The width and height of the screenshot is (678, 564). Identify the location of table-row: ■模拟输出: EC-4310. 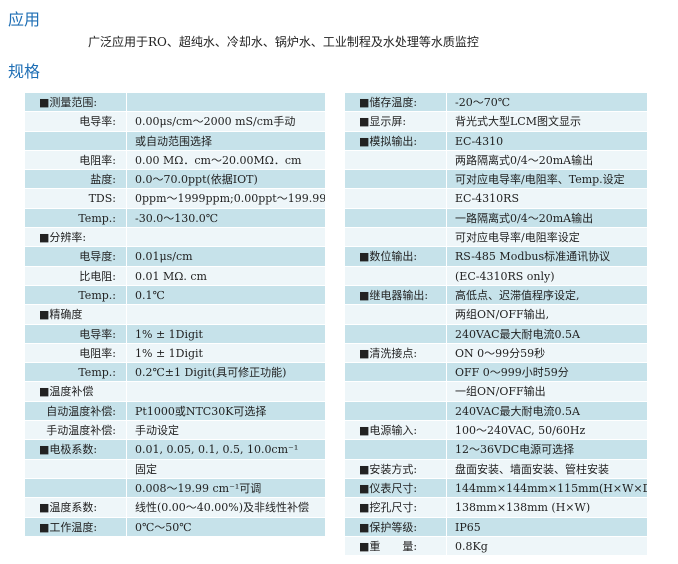
(496, 141).